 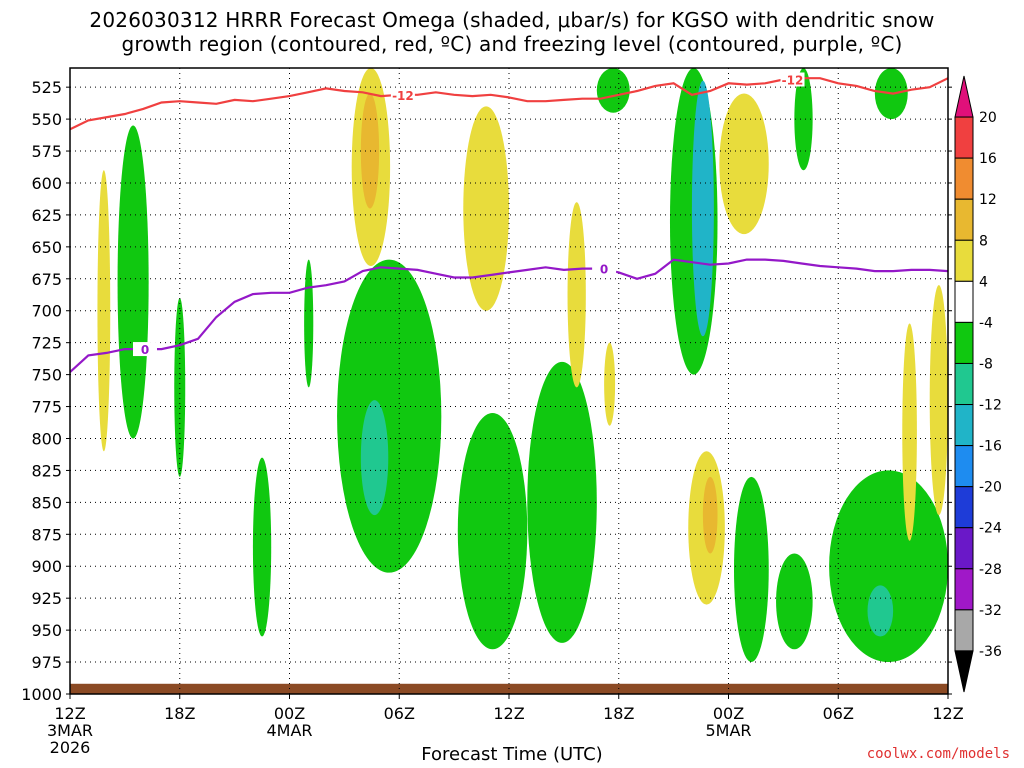 What do you see at coordinates (990, 488) in the screenshot?
I see `colorbar-label: -20` at bounding box center [990, 488].